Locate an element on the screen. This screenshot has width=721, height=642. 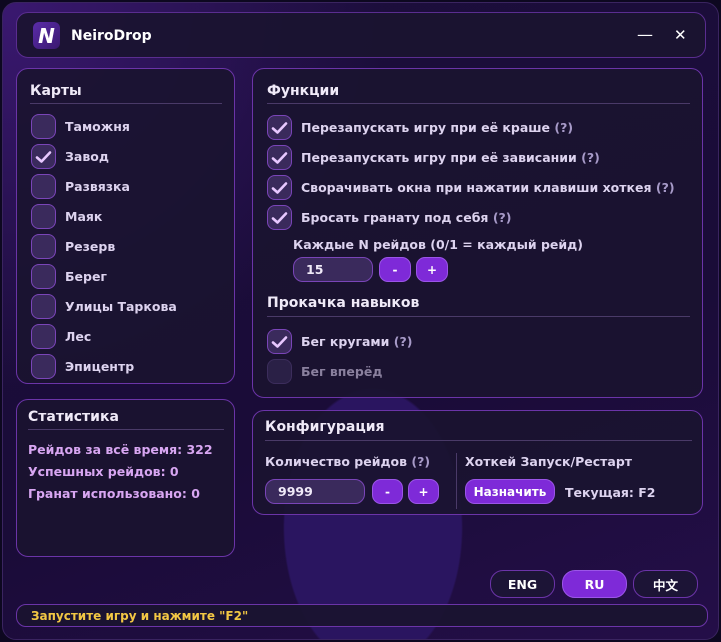
label-text: Берег is located at coordinates (86, 276).